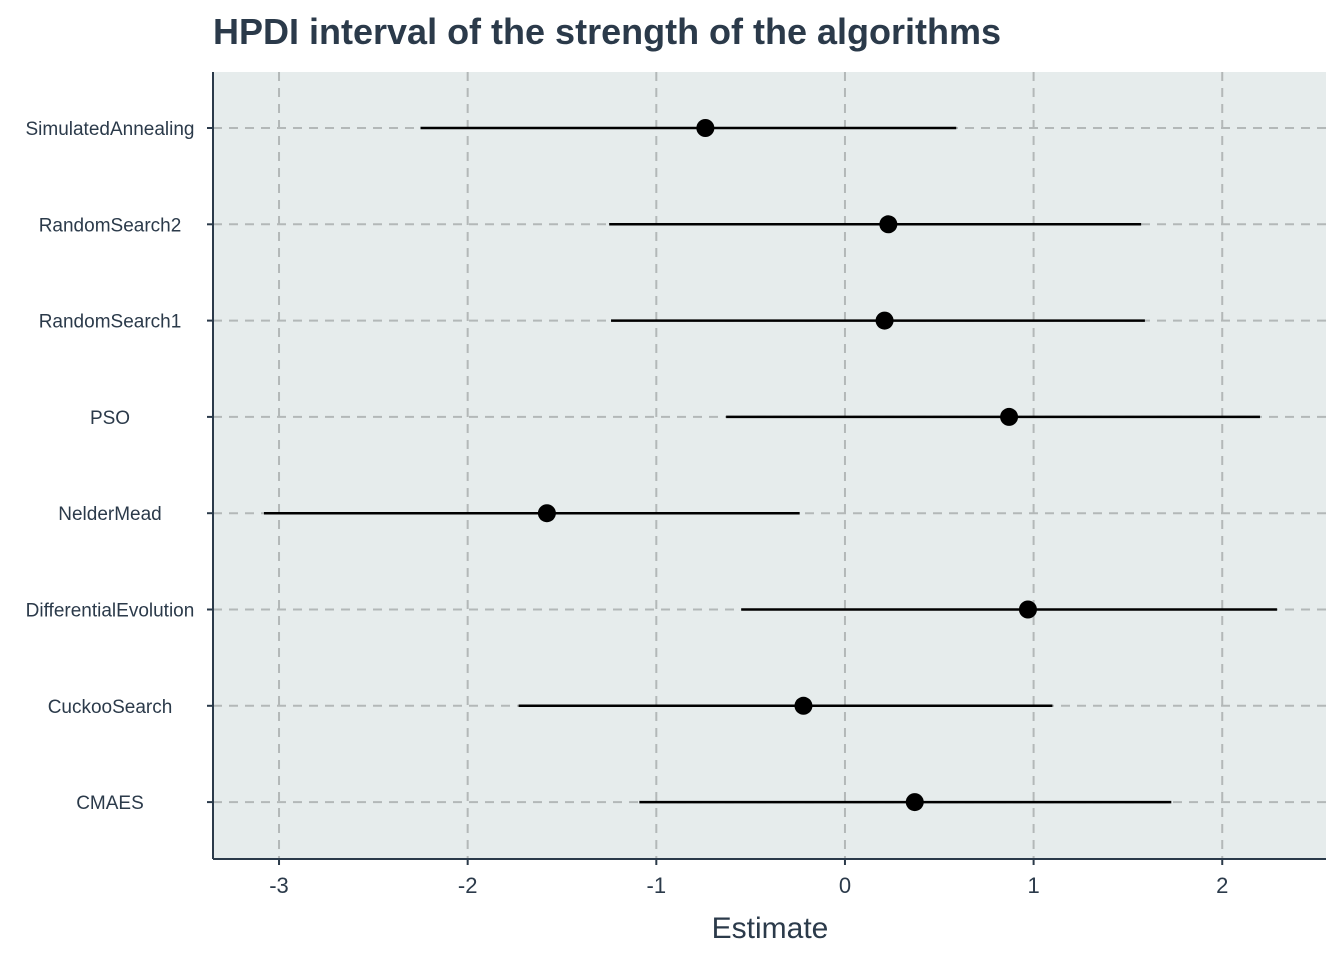 This screenshot has width=1344, height=960. What do you see at coordinates (110, 707) in the screenshot?
I see `y-tick-label: CuckooSearch` at bounding box center [110, 707].